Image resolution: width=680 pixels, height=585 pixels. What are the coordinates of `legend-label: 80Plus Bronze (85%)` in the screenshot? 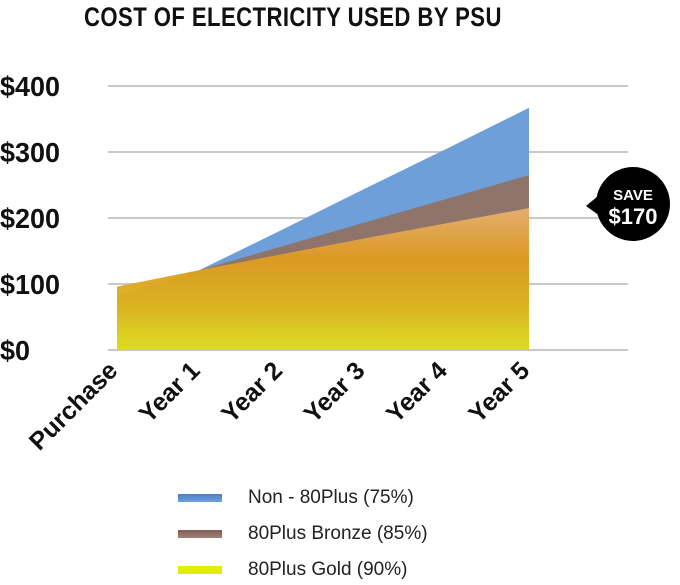 It's located at (338, 533).